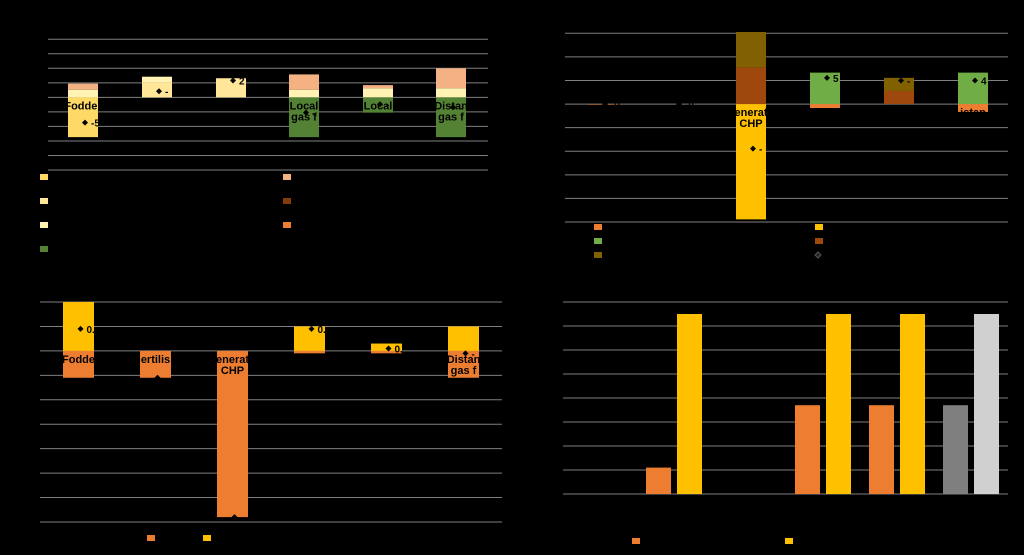 This screenshot has width=1024, height=555. Describe the element at coordinates (83, 106) in the screenshot. I see `category-label: Fodder` at that location.